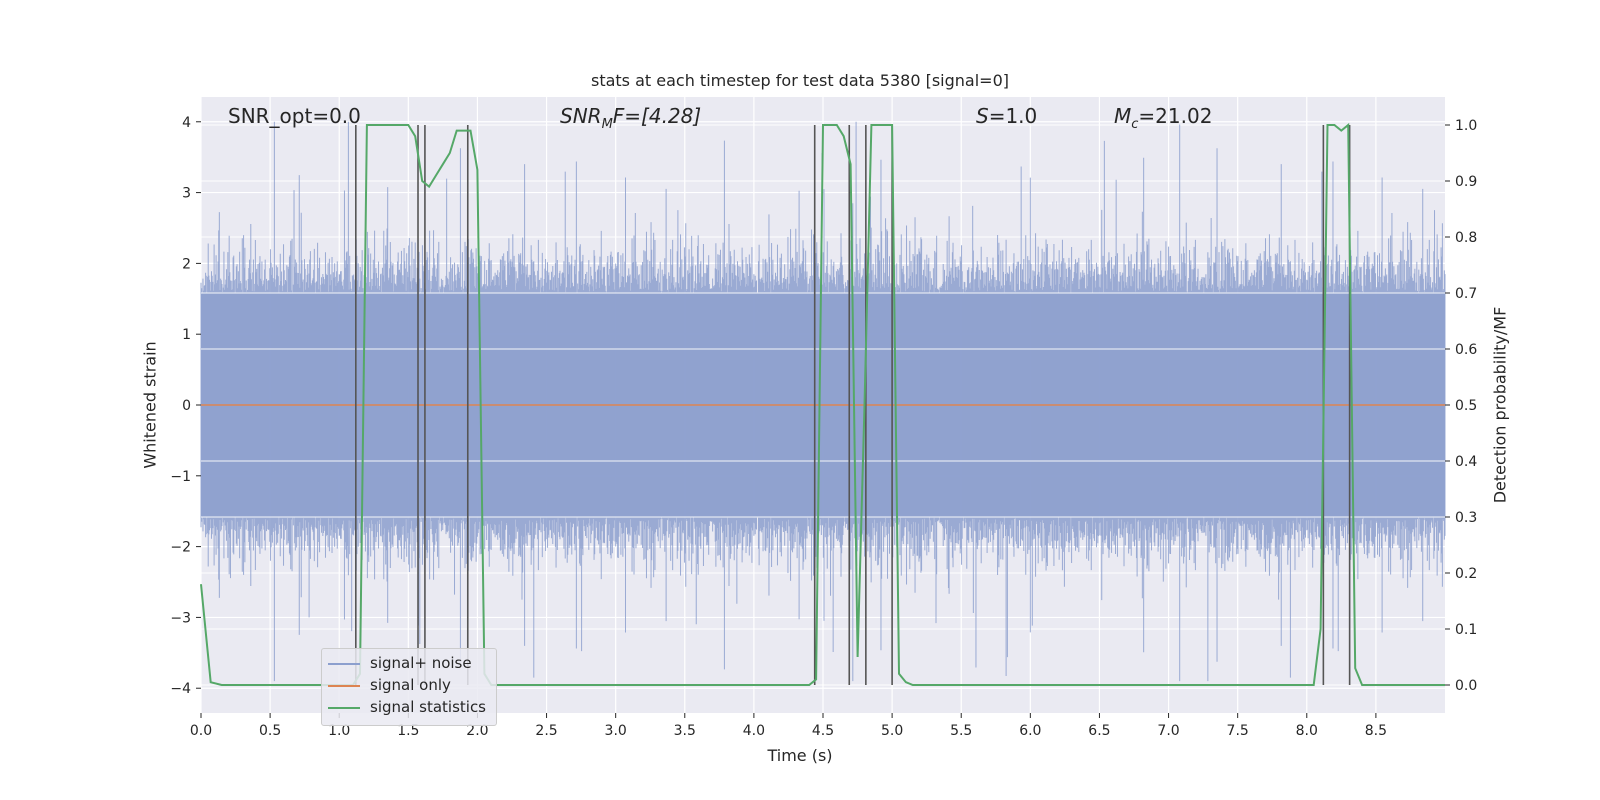 This screenshot has height=800, width=1600. What do you see at coordinates (1013, 116) in the screenshot?
I see `s-value: =1.0` at bounding box center [1013, 116].